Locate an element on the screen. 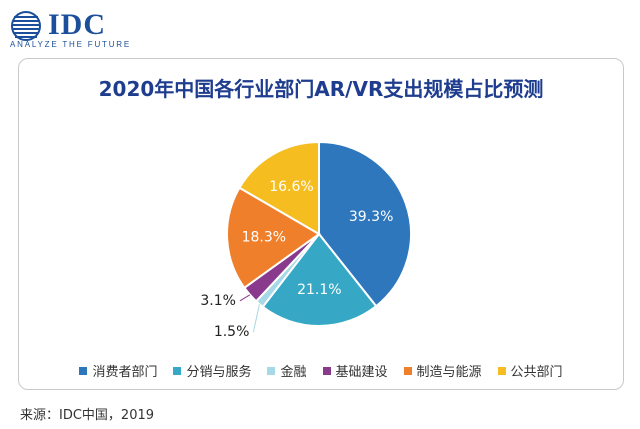 The image size is (640, 429). legend-item: 制造与能源 is located at coordinates (442, 370).